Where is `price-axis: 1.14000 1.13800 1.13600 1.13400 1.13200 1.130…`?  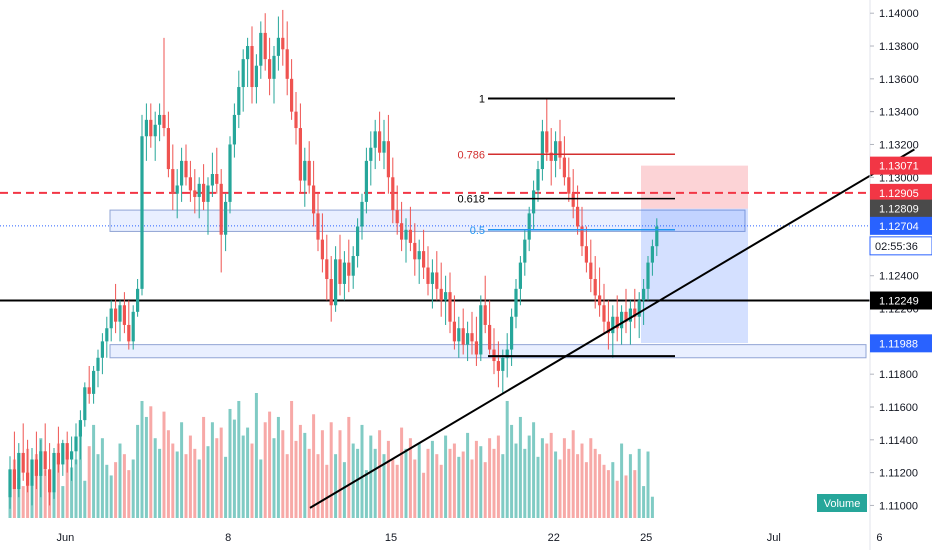
price-axis: 1.14000 1.13800 1.13600 1.13400 1.13200 1.130… is located at coordinates (894, 275).